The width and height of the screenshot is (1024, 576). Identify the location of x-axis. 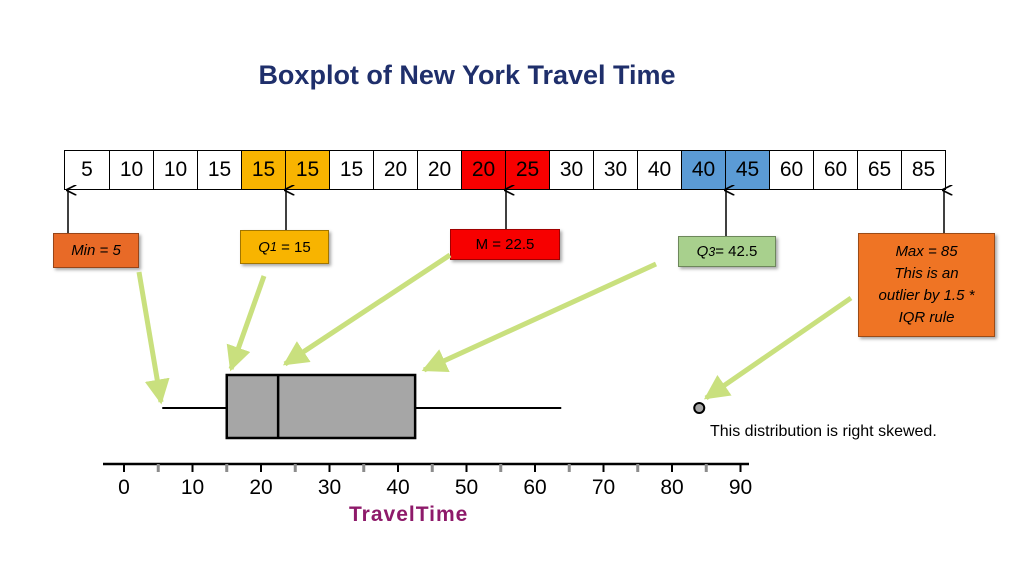
(426, 467).